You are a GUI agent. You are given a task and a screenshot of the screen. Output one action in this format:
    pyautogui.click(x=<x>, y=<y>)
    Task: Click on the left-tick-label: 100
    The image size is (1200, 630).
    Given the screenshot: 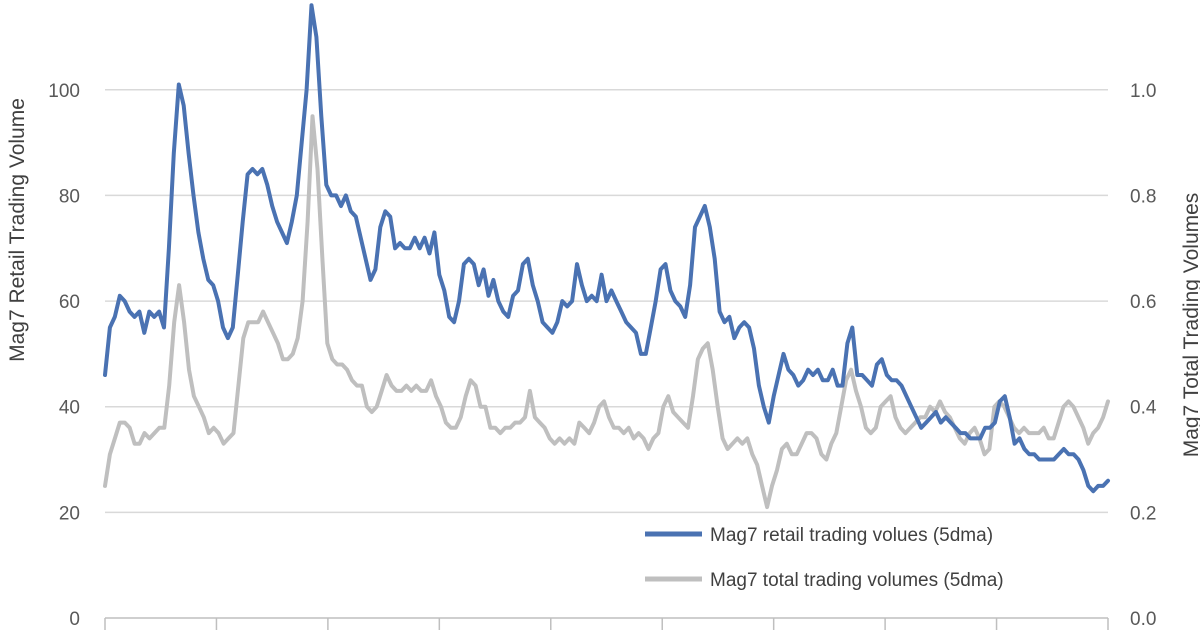 What is the action you would take?
    pyautogui.click(x=64, y=91)
    